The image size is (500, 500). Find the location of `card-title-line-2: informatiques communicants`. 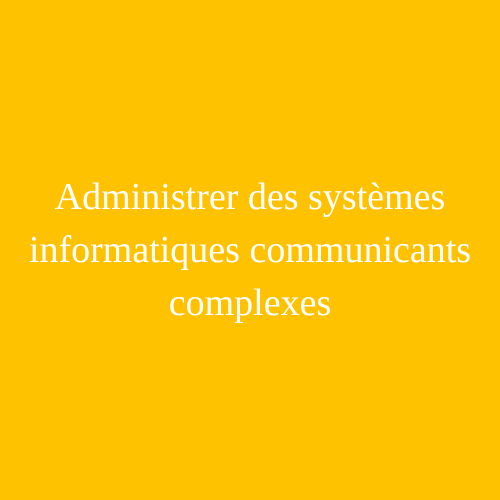

card-title-line-2: informatiques communicants is located at coordinates (250, 250).